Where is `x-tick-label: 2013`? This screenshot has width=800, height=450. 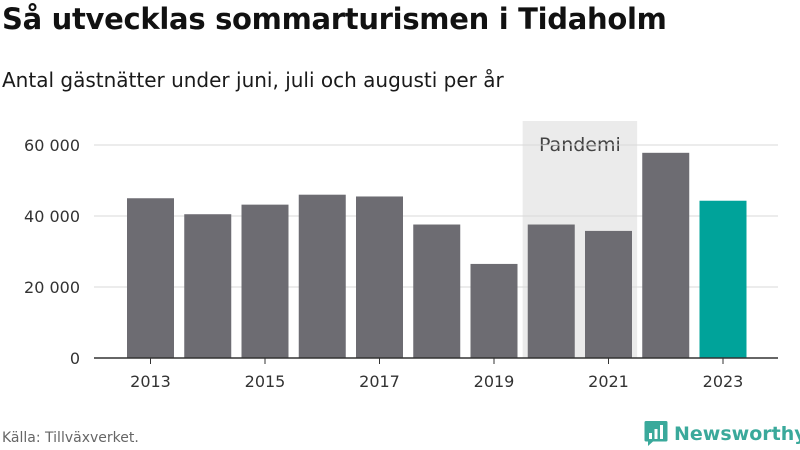
x-tick-label: 2013 is located at coordinates (150, 381).